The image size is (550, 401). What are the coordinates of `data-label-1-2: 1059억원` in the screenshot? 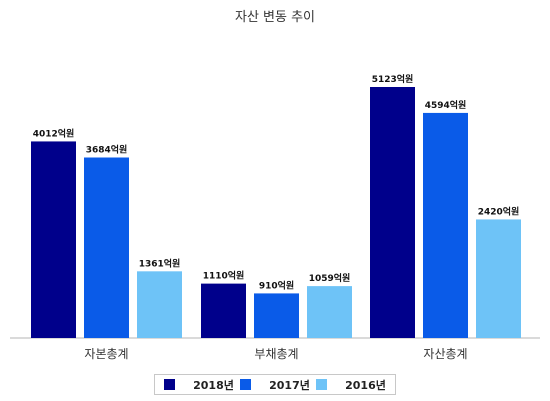 It's located at (330, 278).